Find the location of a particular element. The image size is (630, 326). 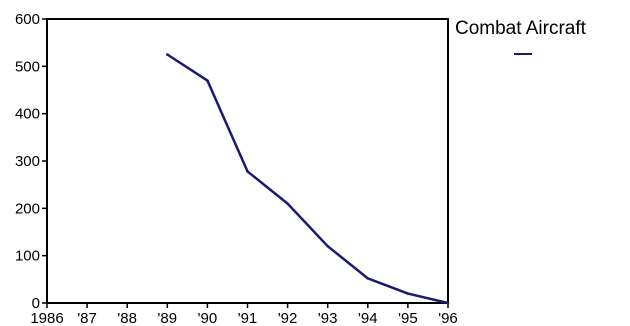

x-tick-label: '88 is located at coordinates (127, 318).